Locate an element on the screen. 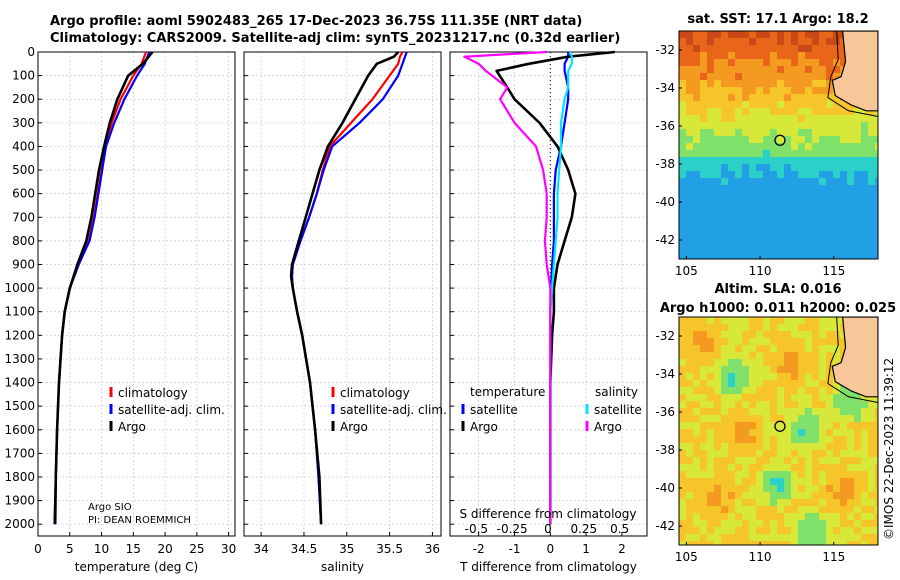 The image size is (900, 580). y-tick-label: 1800 is located at coordinates (19, 477).